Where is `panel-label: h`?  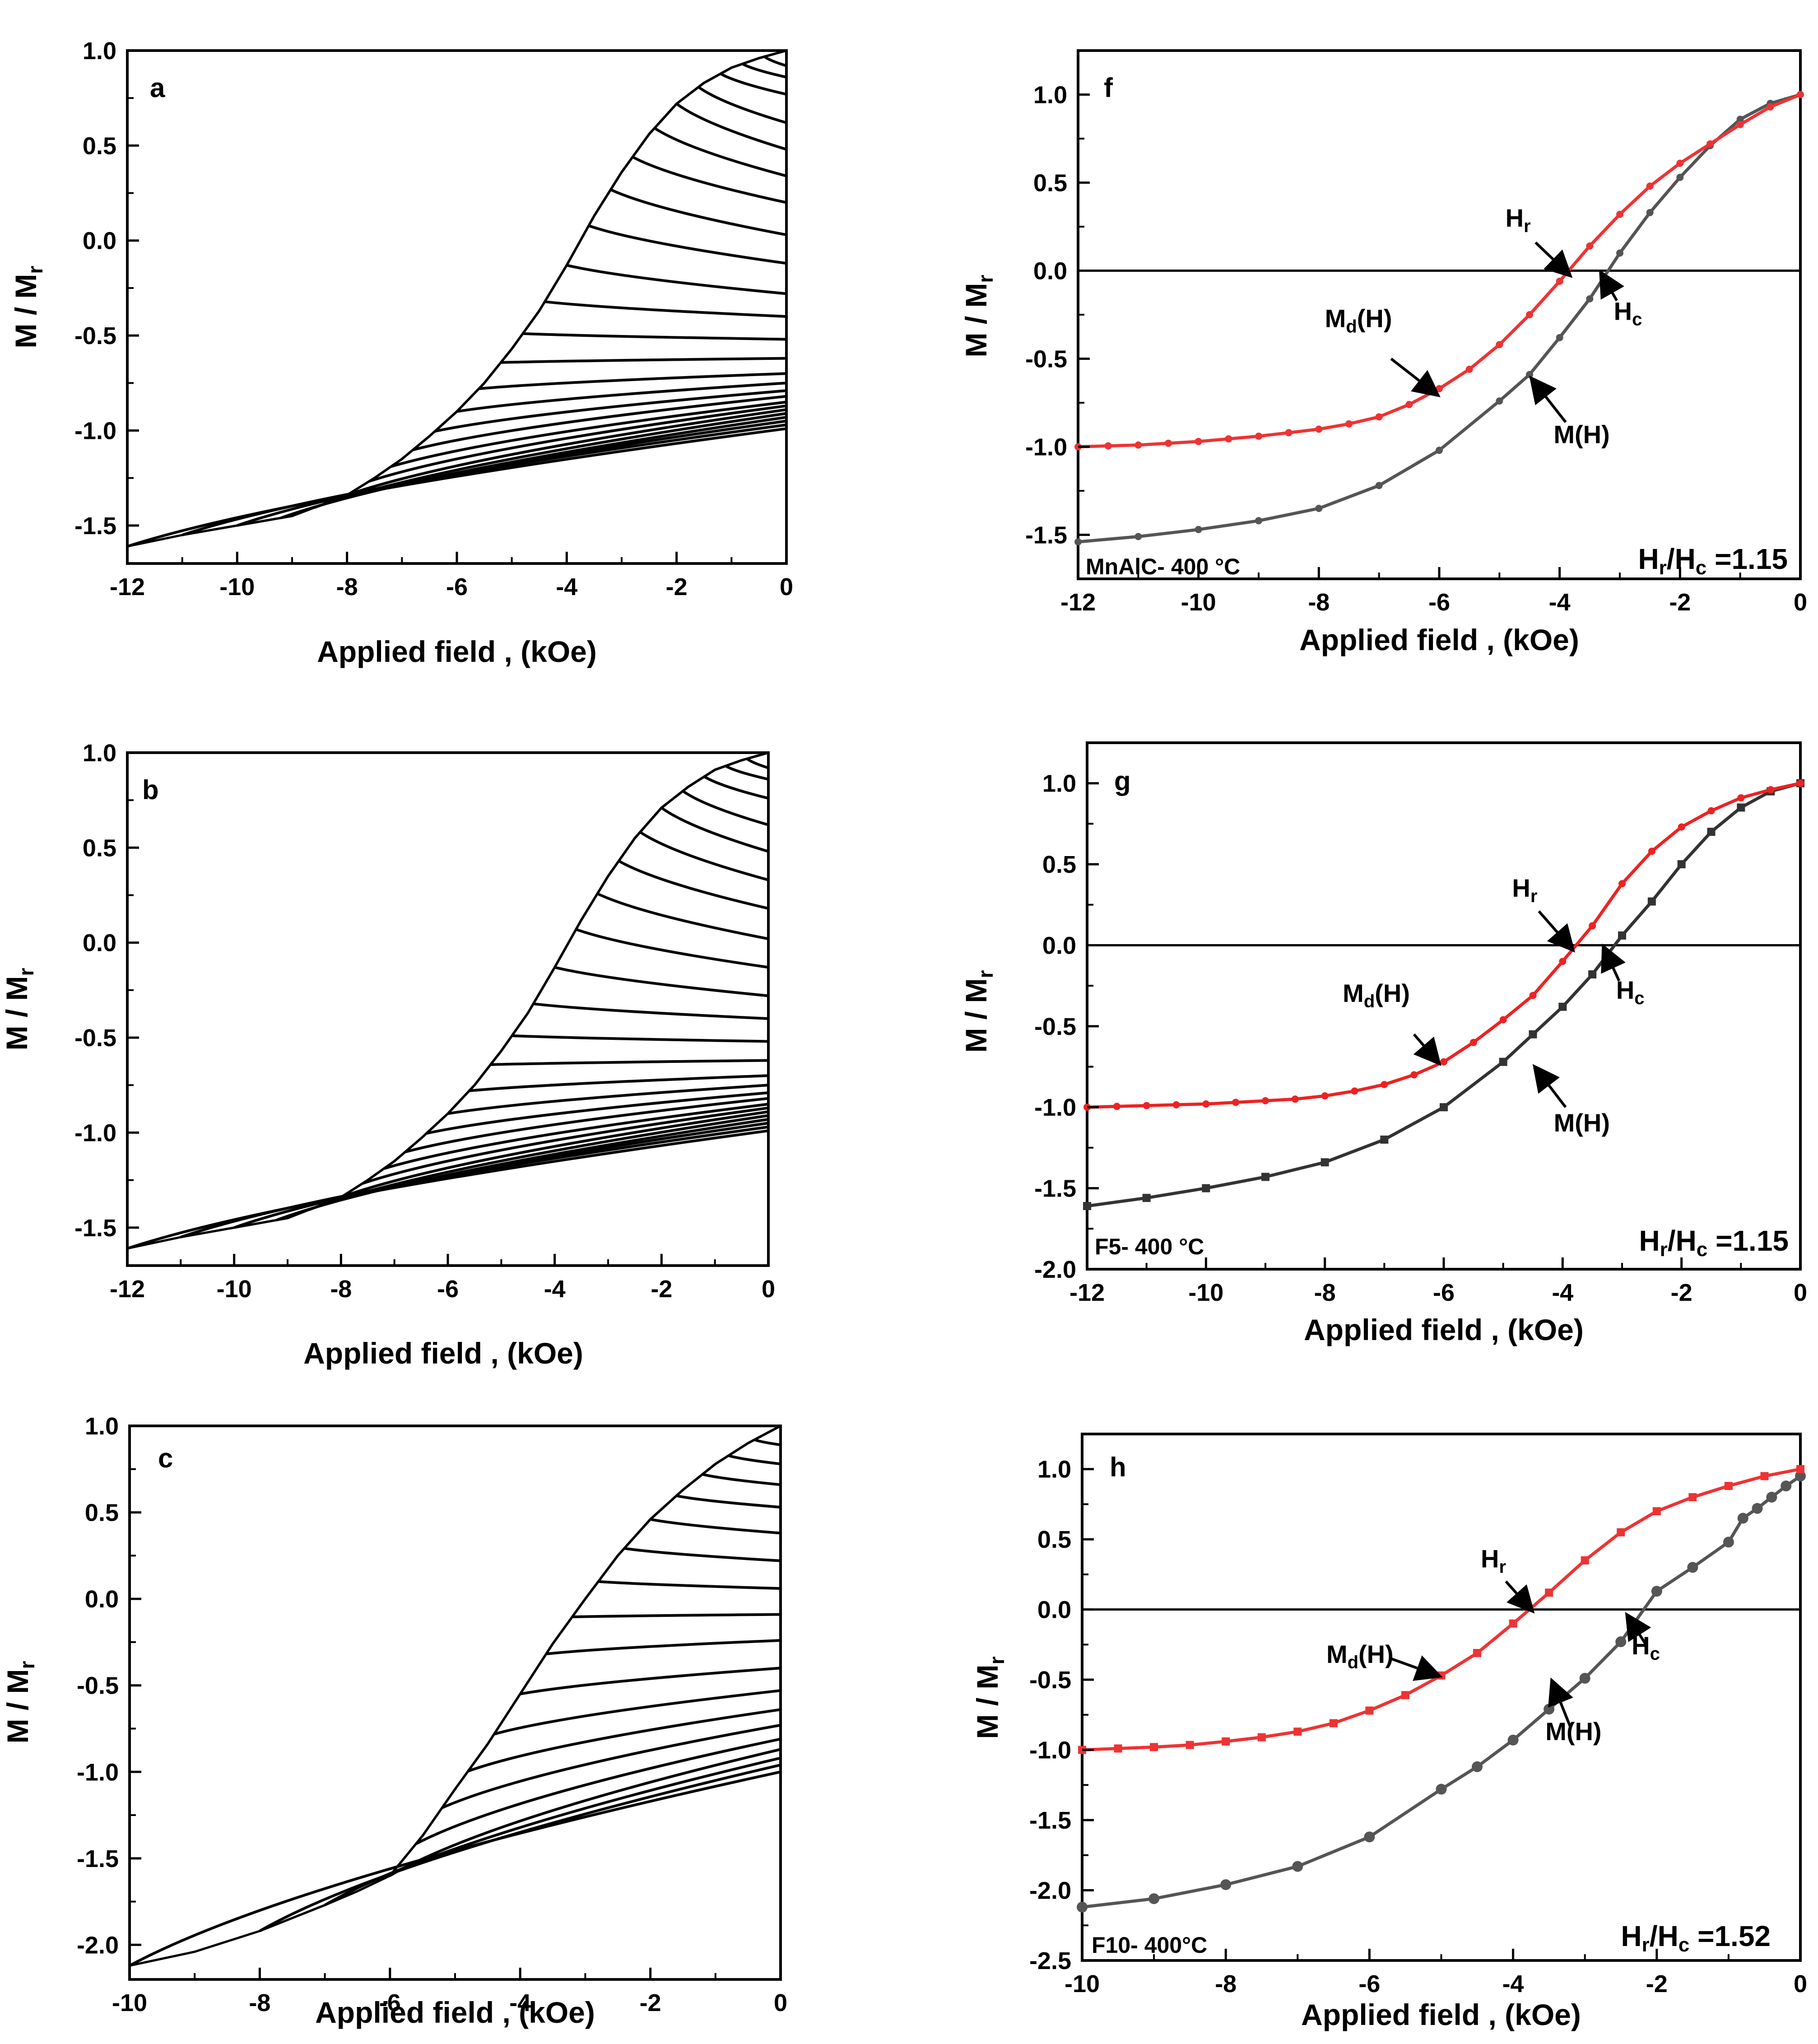
panel-label: h is located at coordinates (1118, 1467).